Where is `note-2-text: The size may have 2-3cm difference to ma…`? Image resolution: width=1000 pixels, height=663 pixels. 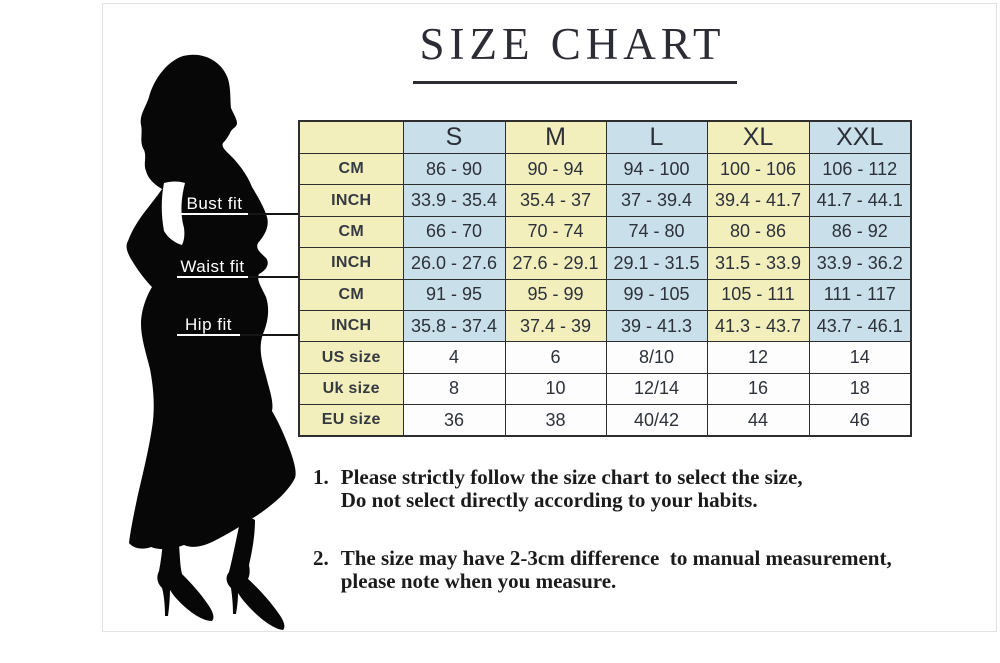
note-2-text: The size may have 2-3cm difference to ma… is located at coordinates (616, 570).